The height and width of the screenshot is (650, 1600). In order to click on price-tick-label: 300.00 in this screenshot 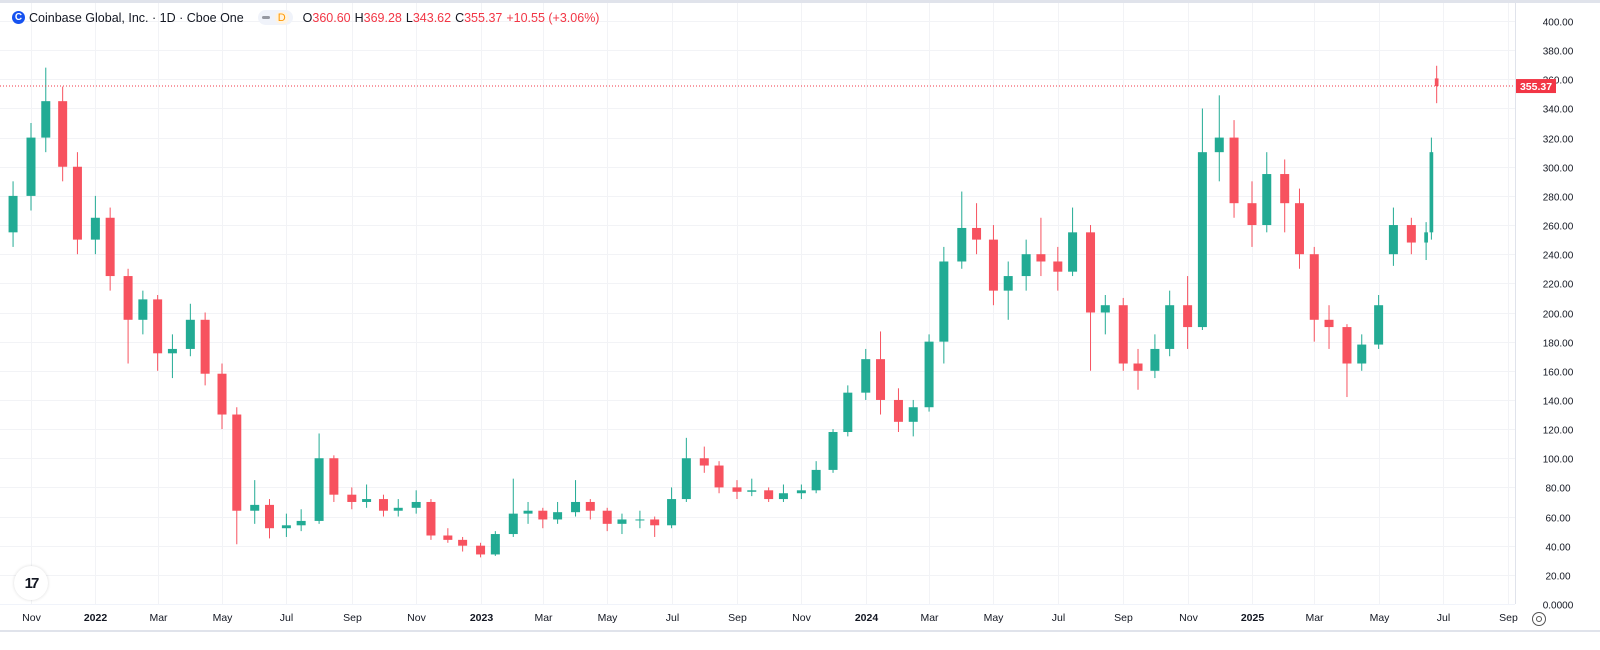, I will do `click(1558, 169)`.